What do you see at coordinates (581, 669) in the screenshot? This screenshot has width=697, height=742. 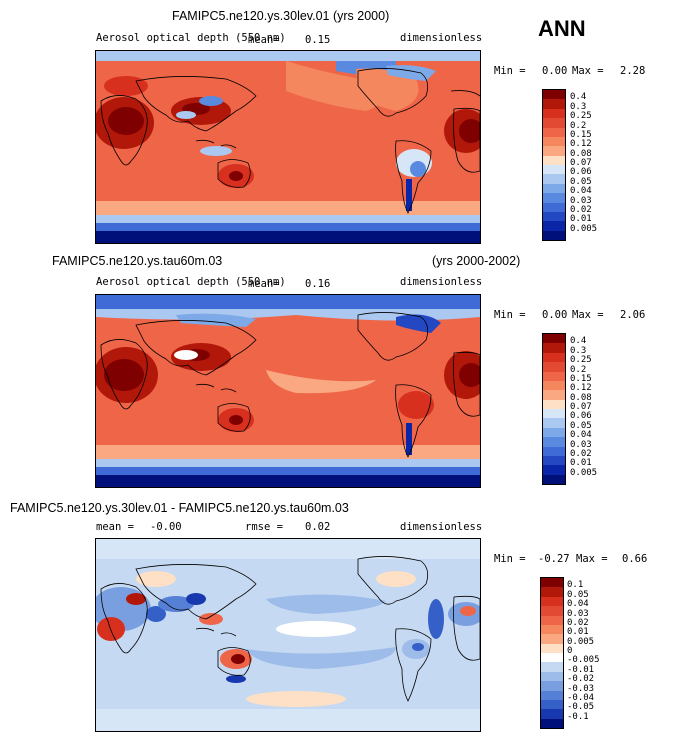 I see `colorbar-level-label: -0.01` at bounding box center [581, 669].